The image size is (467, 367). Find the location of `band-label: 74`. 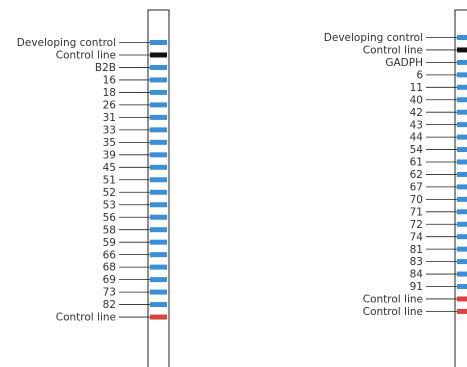

band-label: 74 is located at coordinates (417, 237).